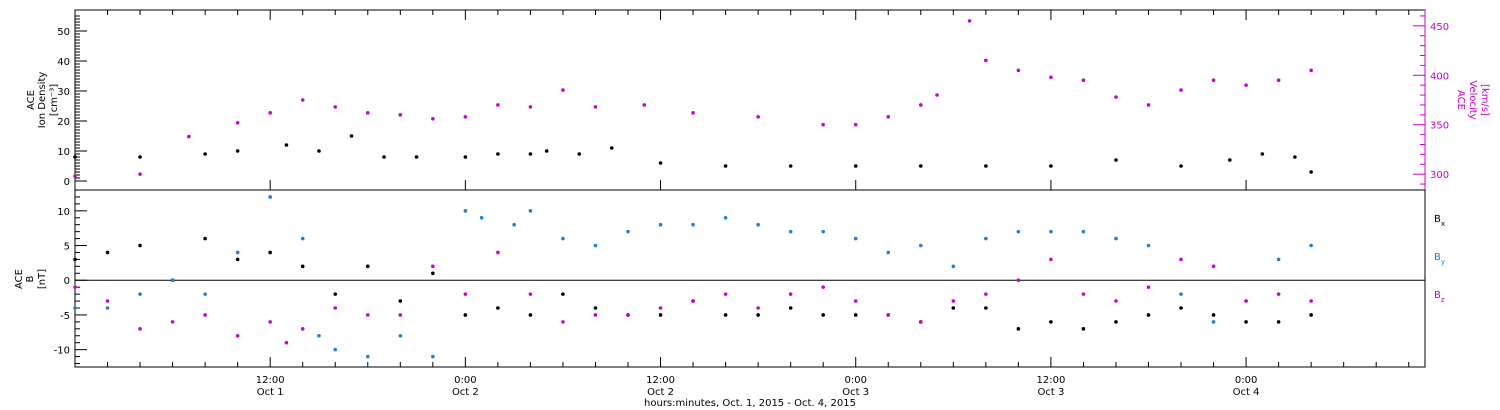 The width and height of the screenshot is (1500, 410). Describe the element at coordinates (67, 281) in the screenshot. I see `bottom-left-tick-label: 0` at that location.